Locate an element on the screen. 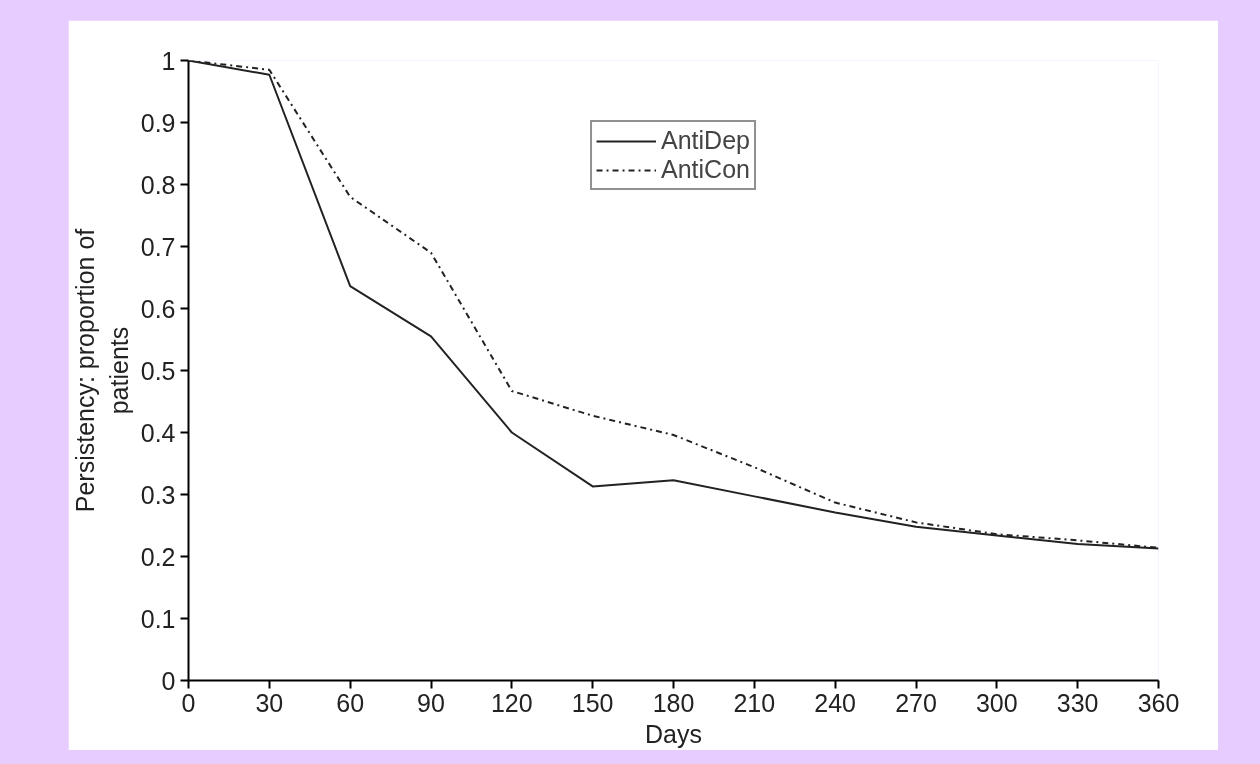 This screenshot has height=764, width=1260. x-tick-label: 210 is located at coordinates (754, 702).